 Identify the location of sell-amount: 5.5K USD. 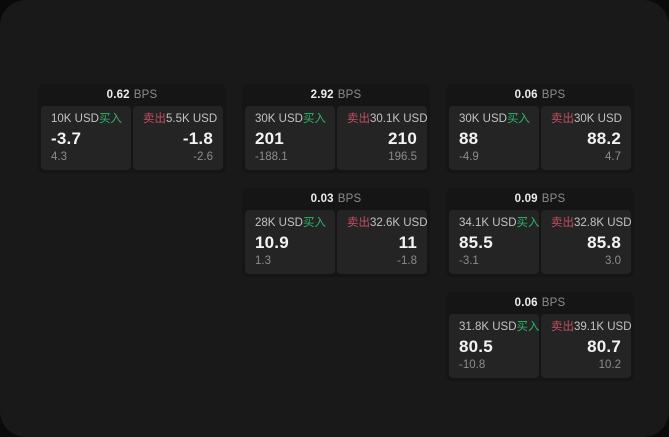
(192, 119).